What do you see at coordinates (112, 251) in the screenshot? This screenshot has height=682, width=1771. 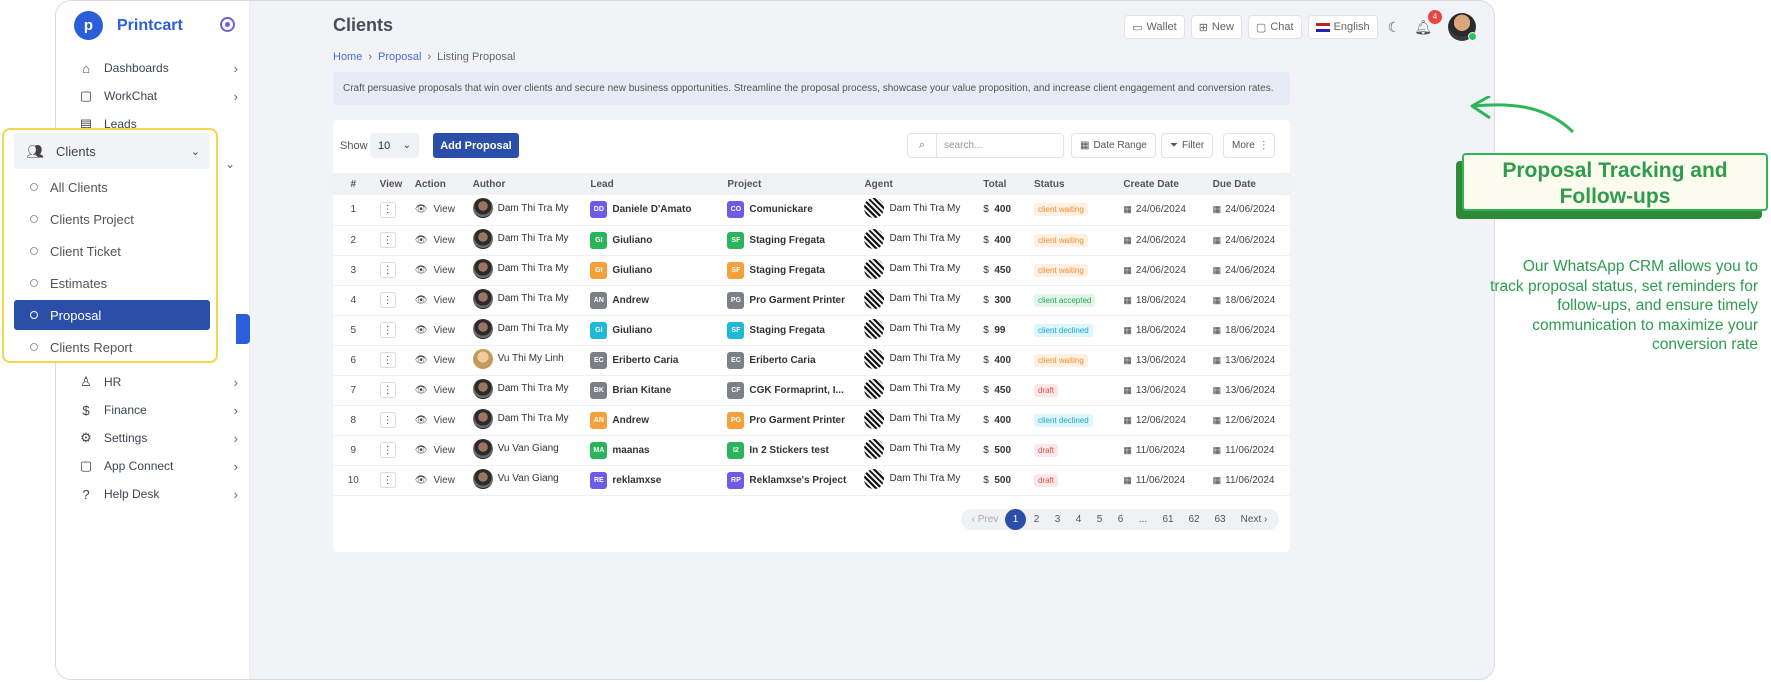 I see `submenu-item-client-ticket: Client Ticket` at bounding box center [112, 251].